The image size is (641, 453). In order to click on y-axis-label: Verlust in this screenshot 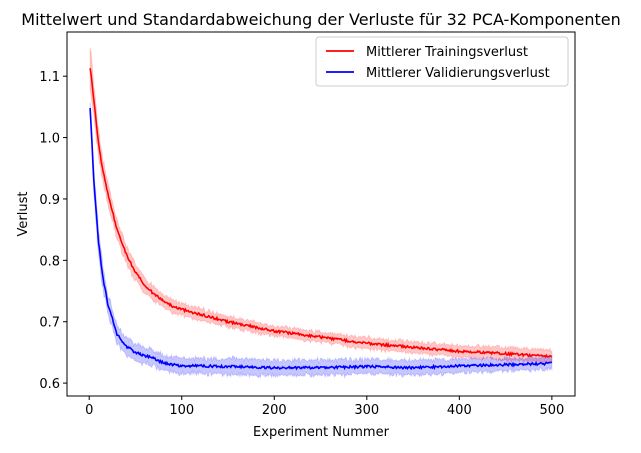, I will do `click(23, 214)`.